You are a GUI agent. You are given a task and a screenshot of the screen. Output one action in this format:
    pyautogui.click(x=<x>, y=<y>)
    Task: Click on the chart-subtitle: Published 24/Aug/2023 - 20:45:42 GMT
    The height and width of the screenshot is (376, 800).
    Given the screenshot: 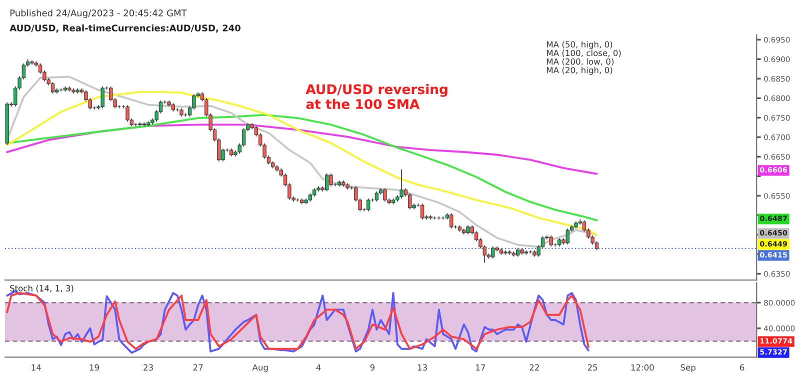 What is the action you would take?
    pyautogui.click(x=98, y=13)
    